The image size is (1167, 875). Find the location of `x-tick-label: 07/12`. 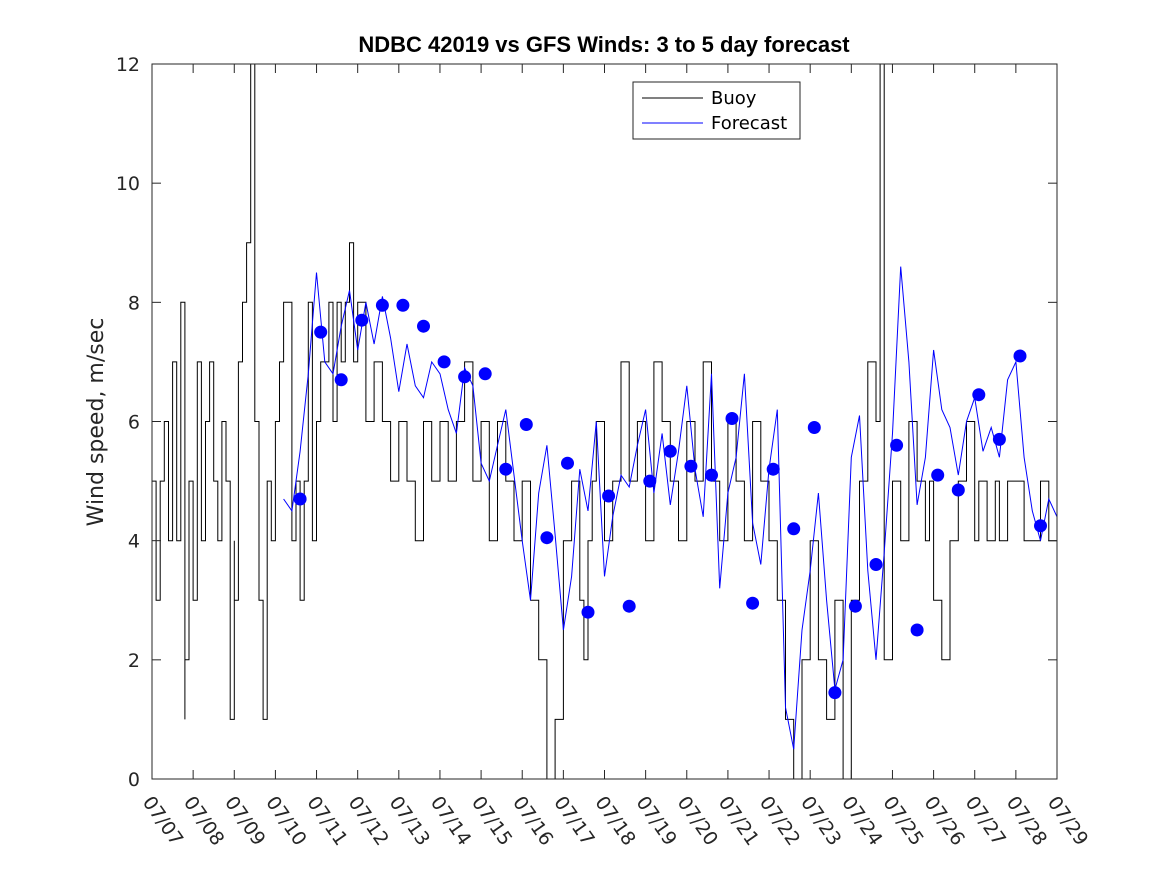

x-tick-label: 07/12 is located at coordinates (368, 820).